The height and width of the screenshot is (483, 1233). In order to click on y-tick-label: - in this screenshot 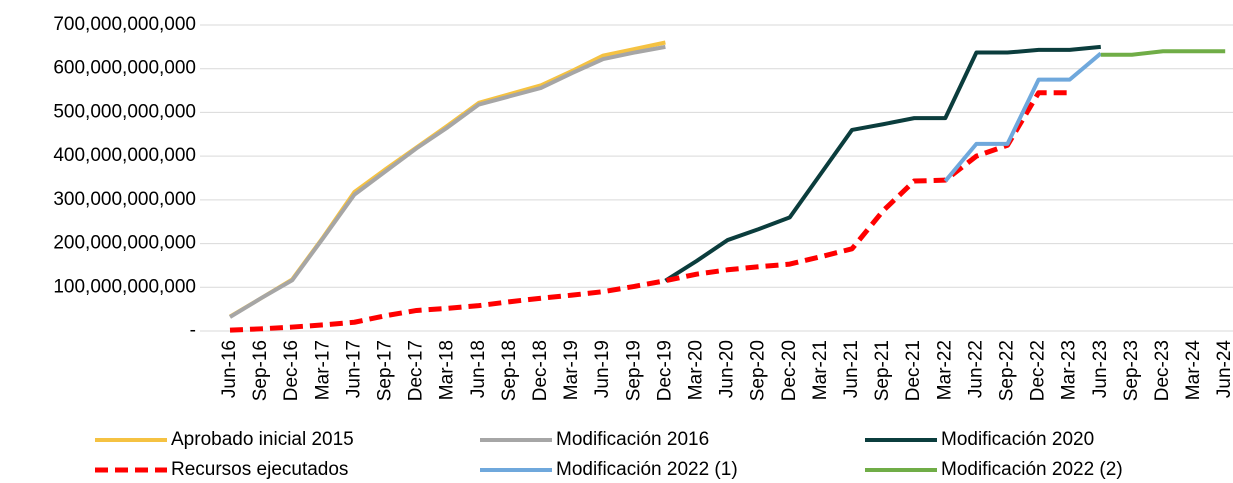, I will do `click(193, 330)`.